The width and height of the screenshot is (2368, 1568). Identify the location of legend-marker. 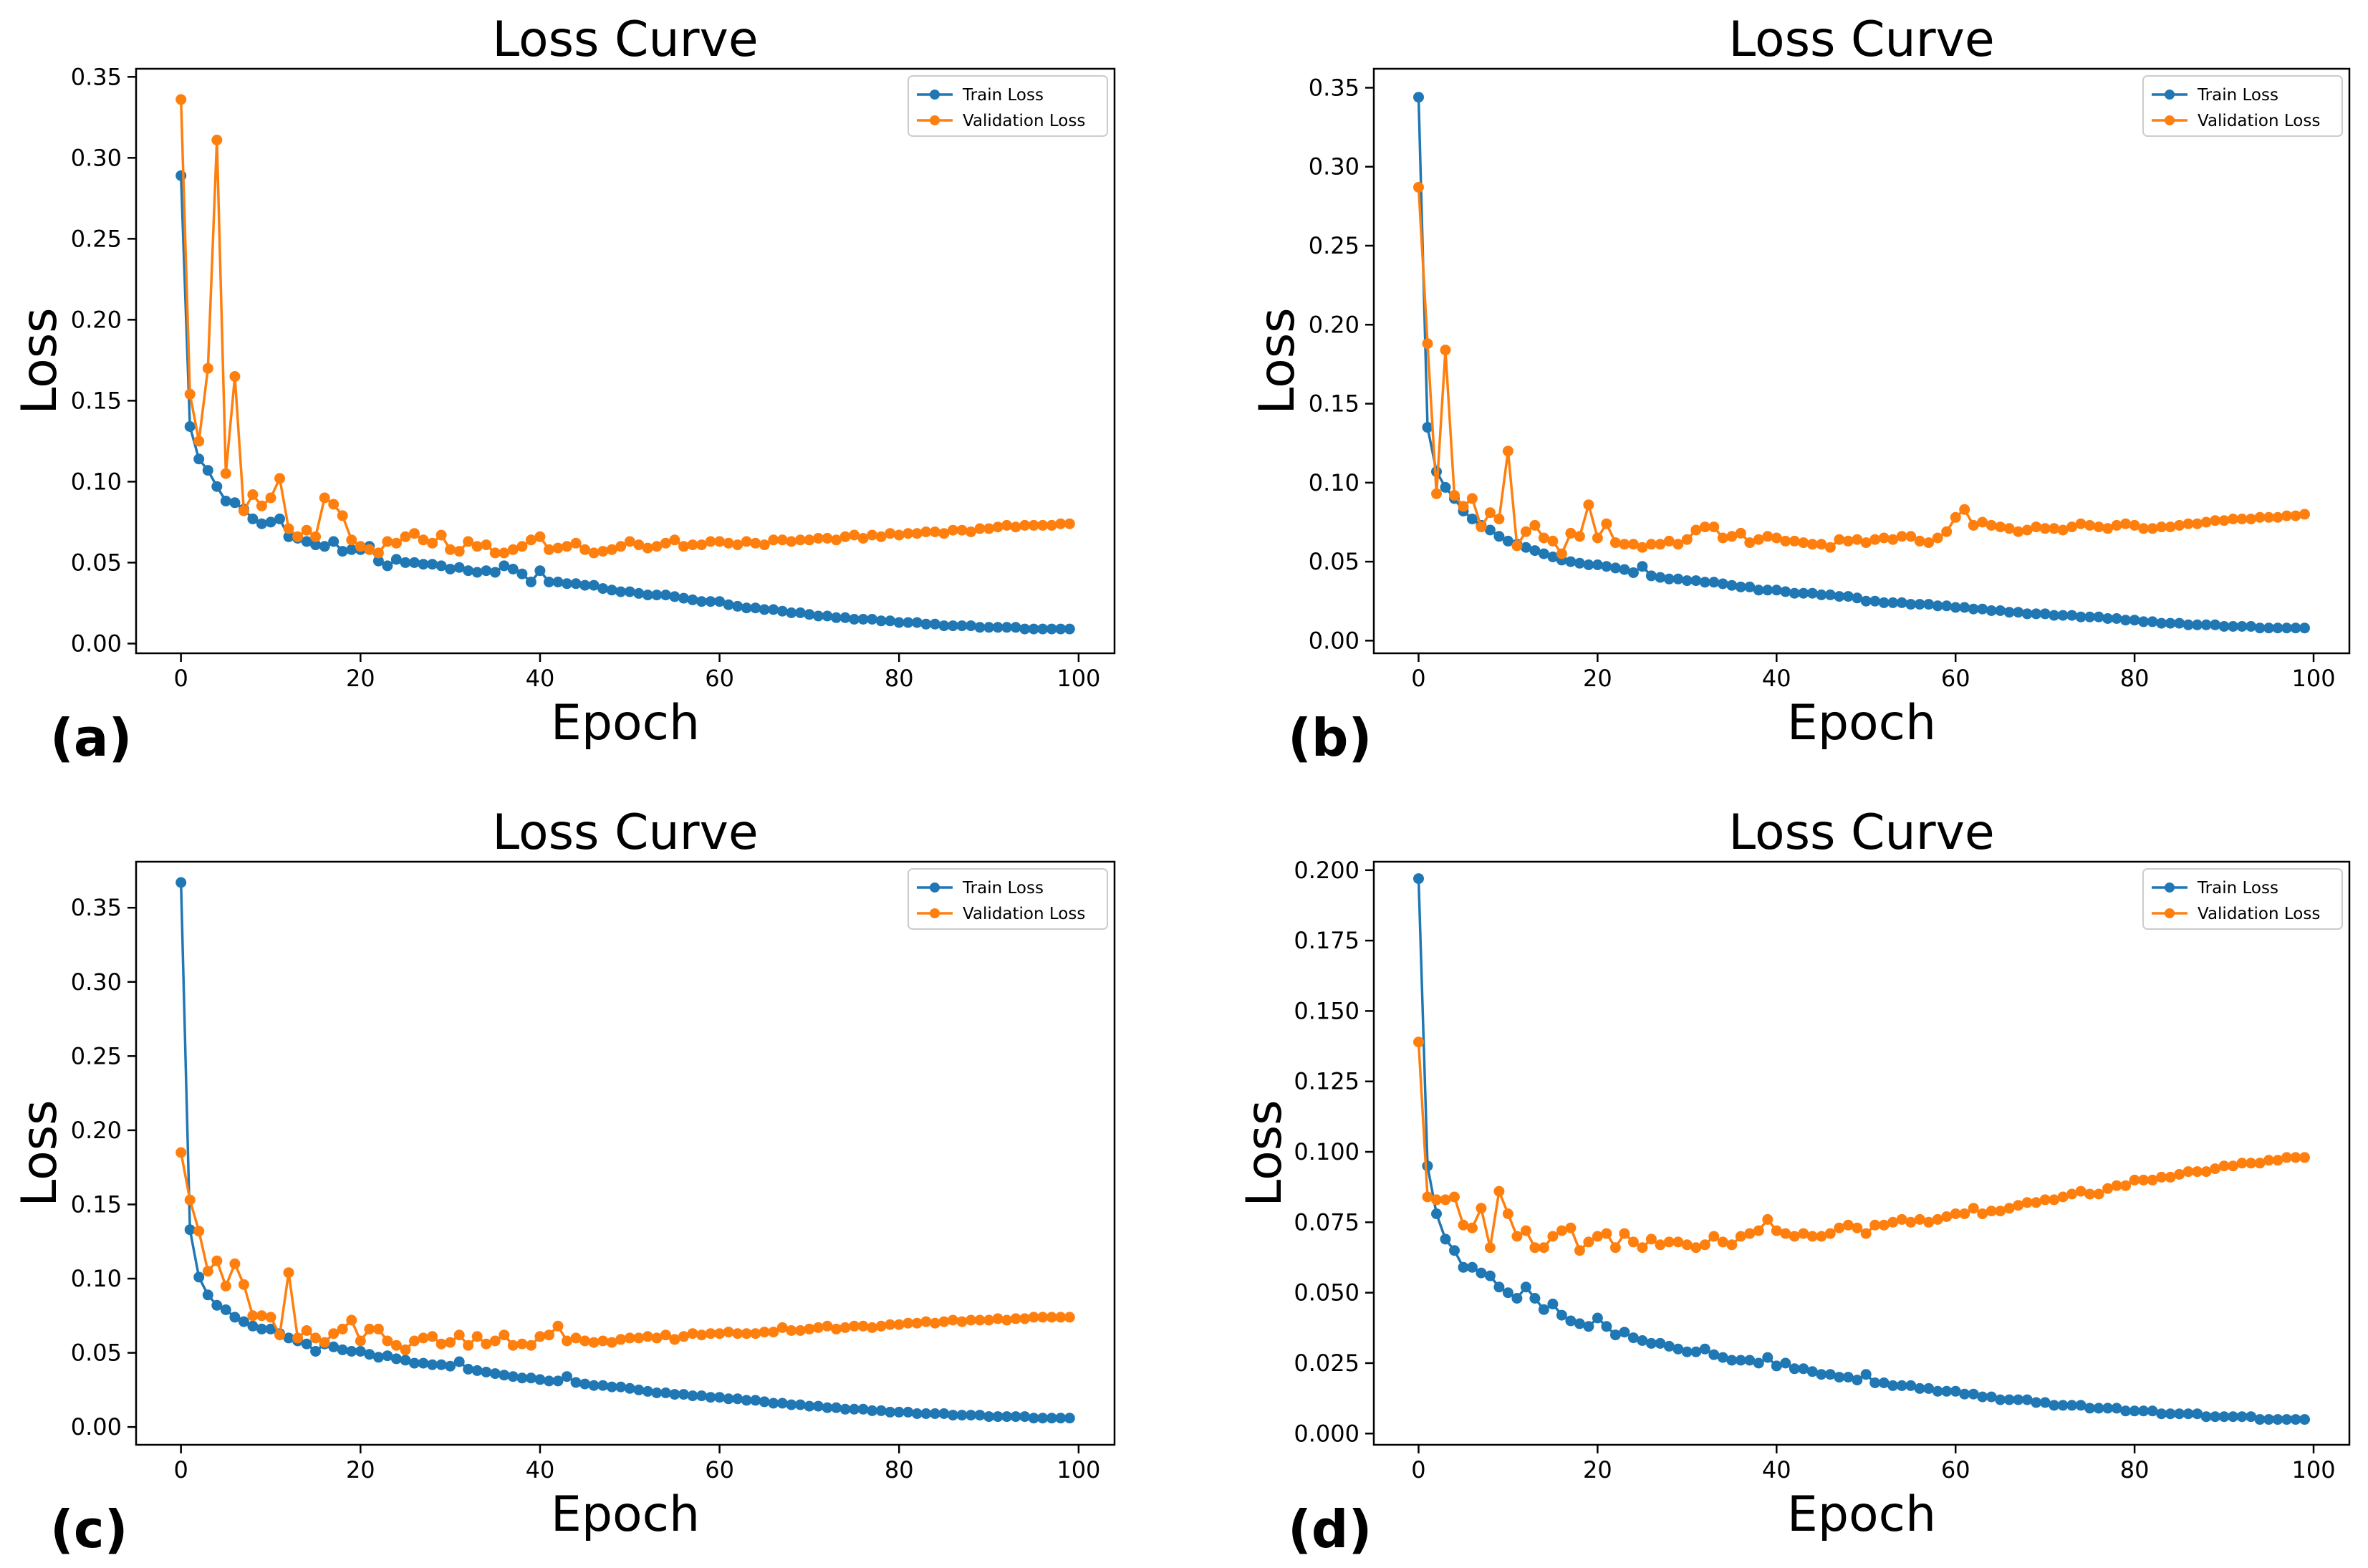
(935, 95).